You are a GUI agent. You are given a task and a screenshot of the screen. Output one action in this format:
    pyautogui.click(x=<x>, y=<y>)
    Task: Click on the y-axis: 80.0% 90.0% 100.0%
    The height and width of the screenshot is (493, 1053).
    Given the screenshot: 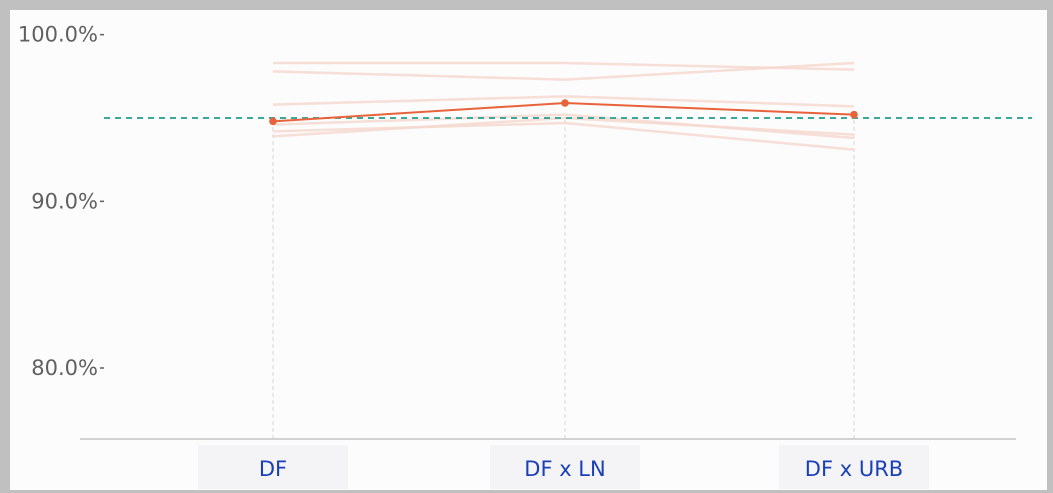 What is the action you would take?
    pyautogui.click(x=61, y=201)
    